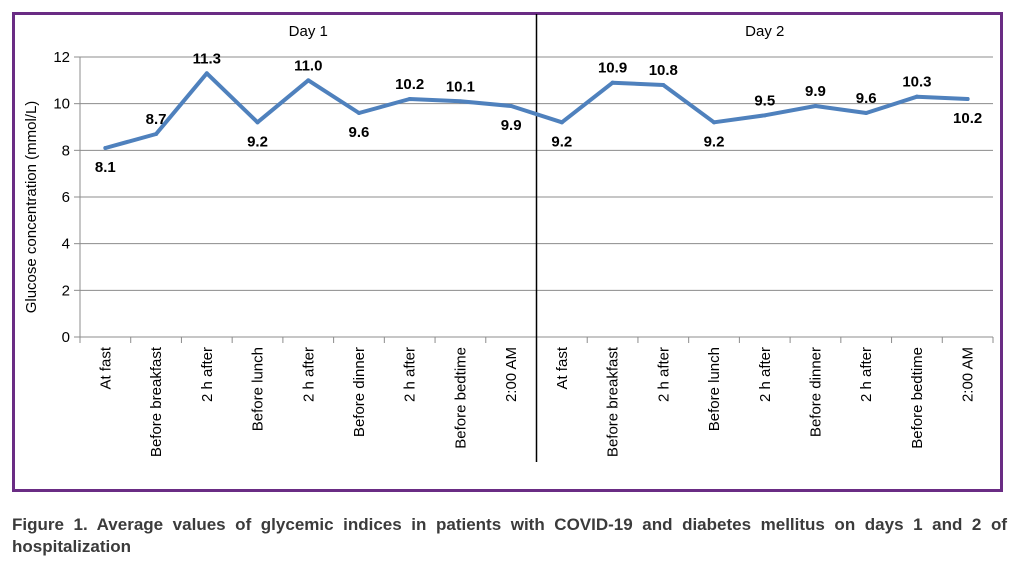  Describe the element at coordinates (207, 58) in the screenshot. I see `data-label: 11.3` at that location.